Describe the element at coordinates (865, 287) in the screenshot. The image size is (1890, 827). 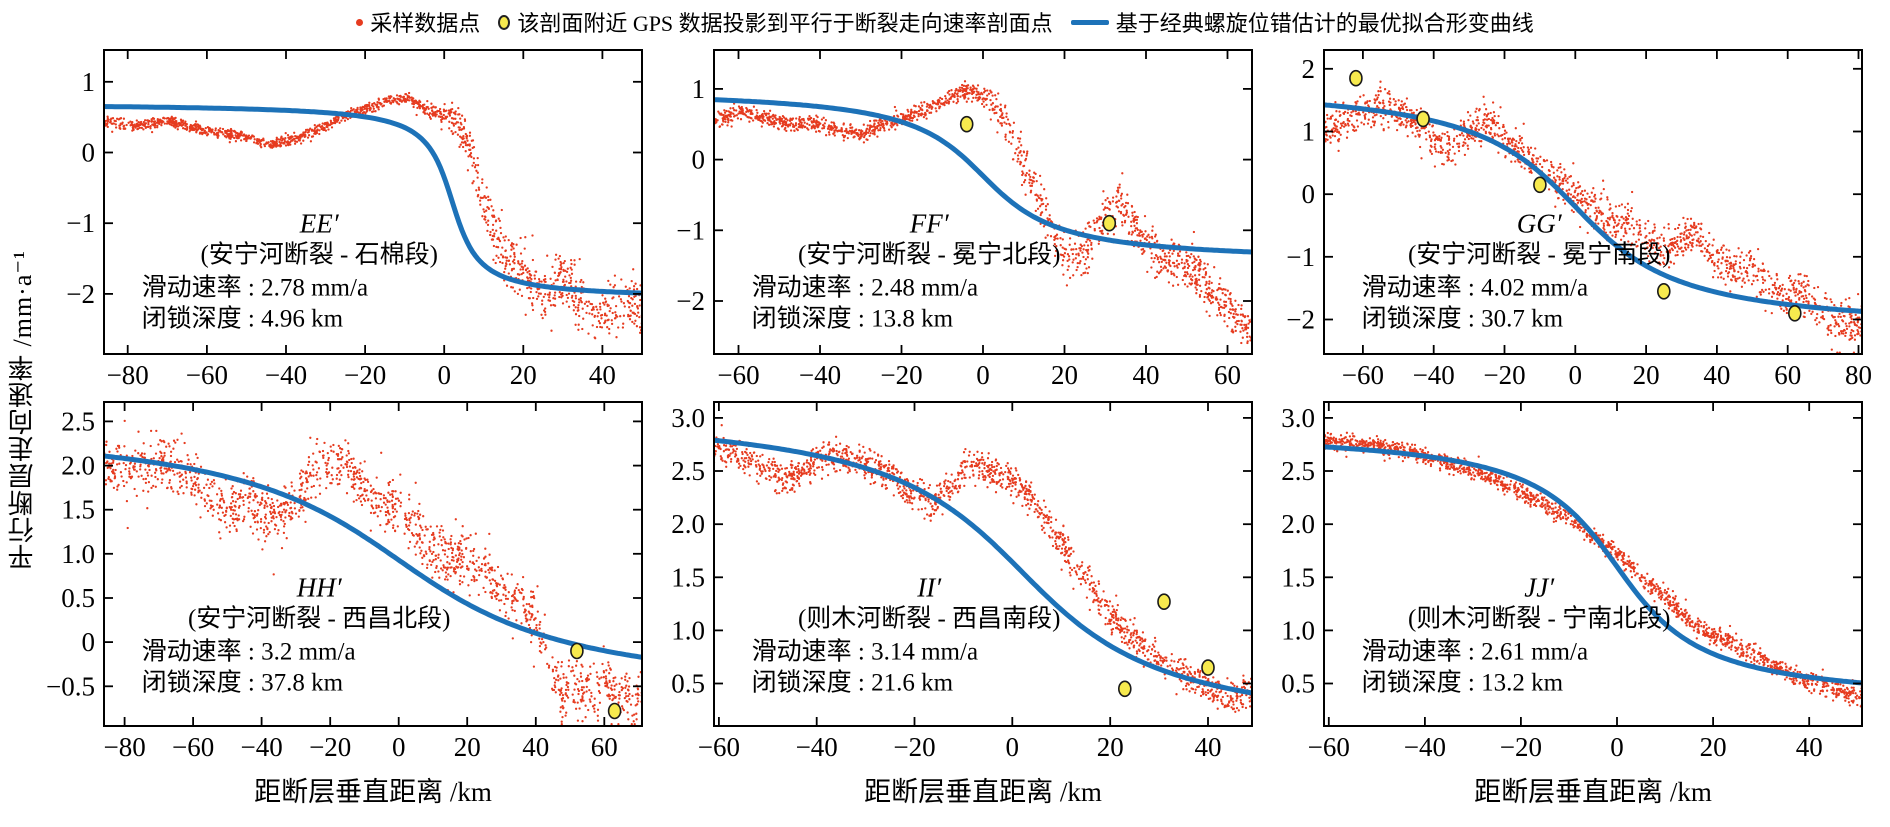
I see `slip-rate-text: 滑动速率 : 2.48 mm/a` at that location.